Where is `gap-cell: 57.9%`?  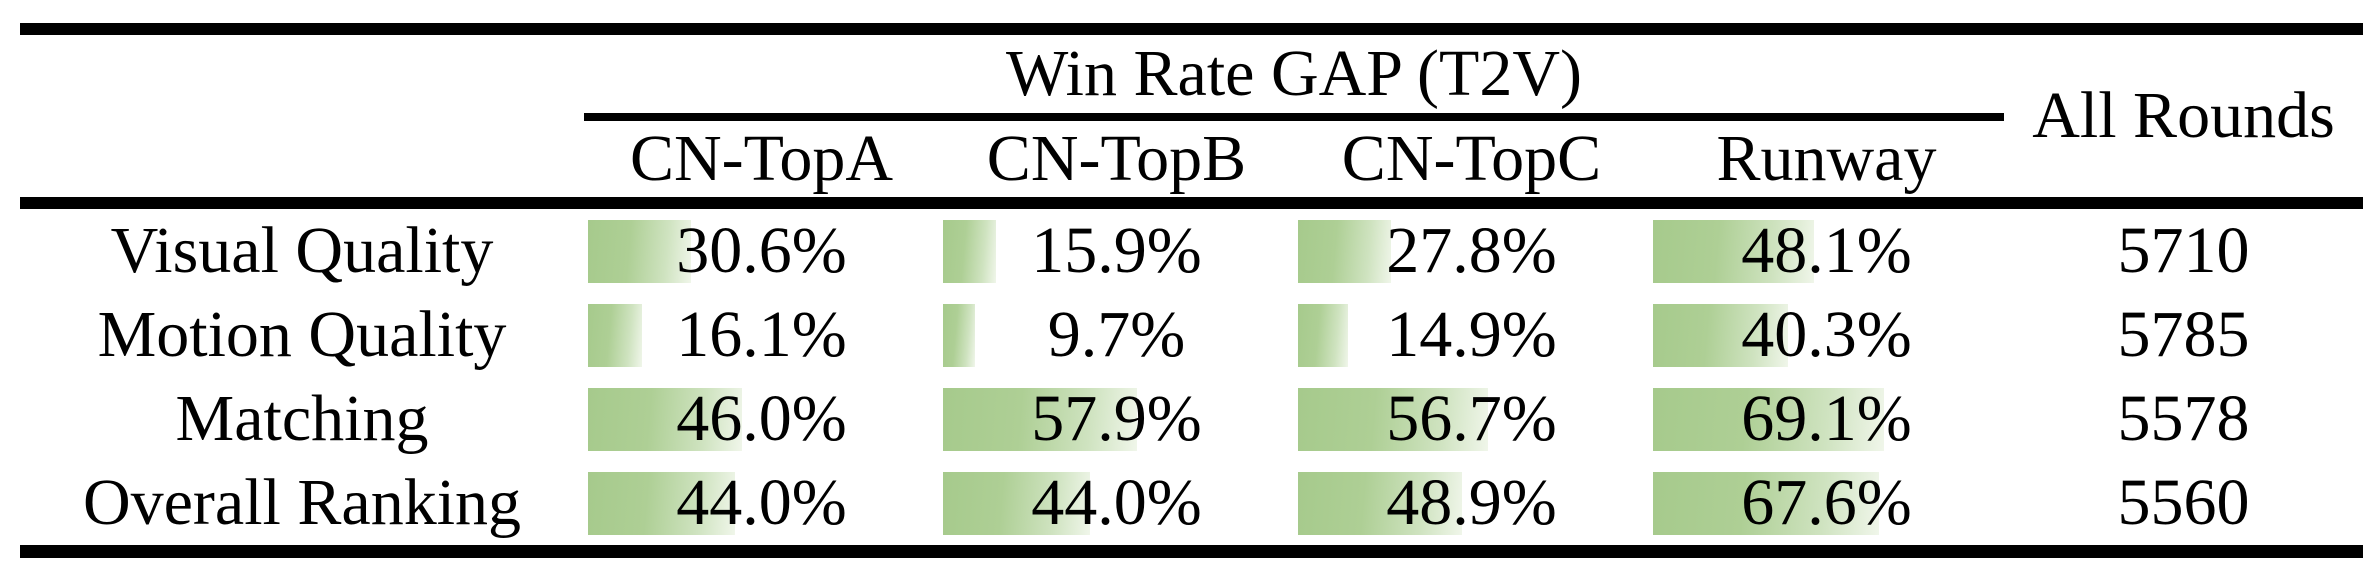 gap-cell: 57.9% is located at coordinates (1116, 419).